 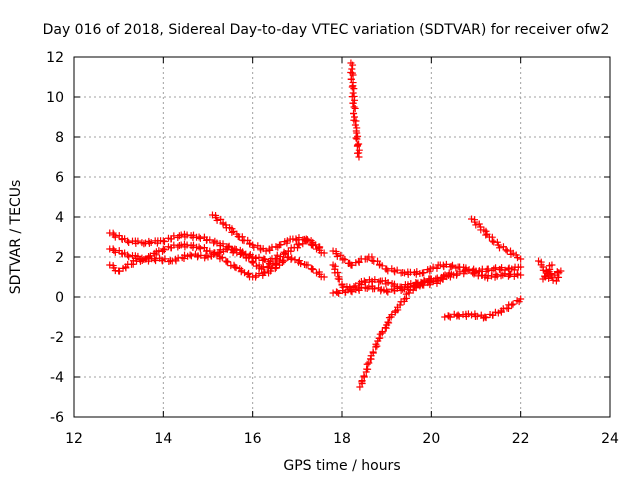 I want to click on y-tick-label: 12, so click(x=55, y=58).